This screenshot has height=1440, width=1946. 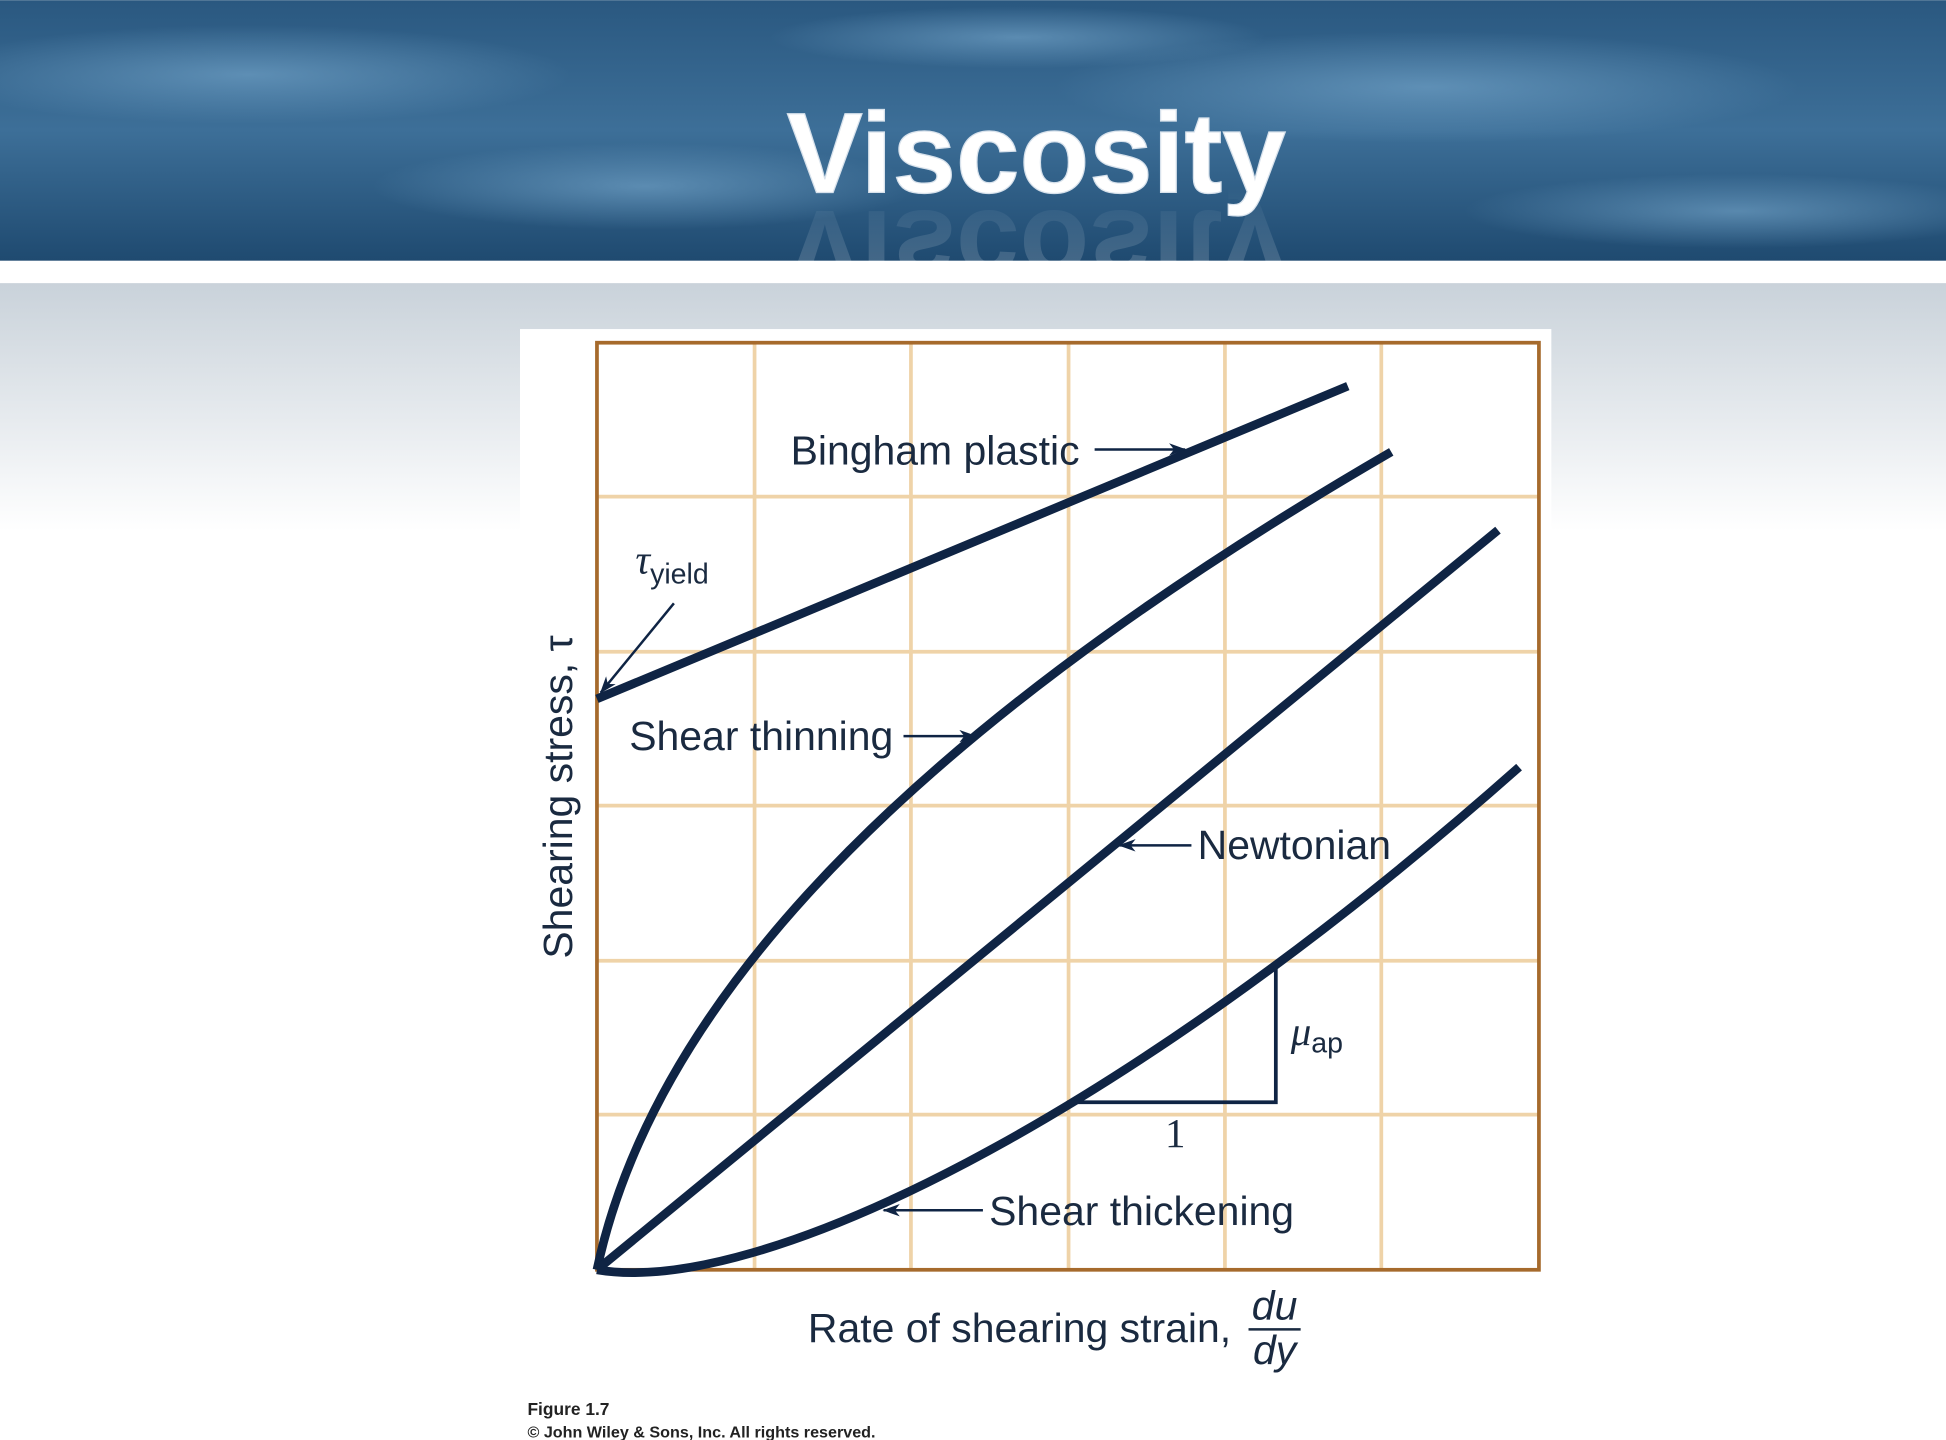 I want to click on tau-symbol: τ, so click(x=643, y=560).